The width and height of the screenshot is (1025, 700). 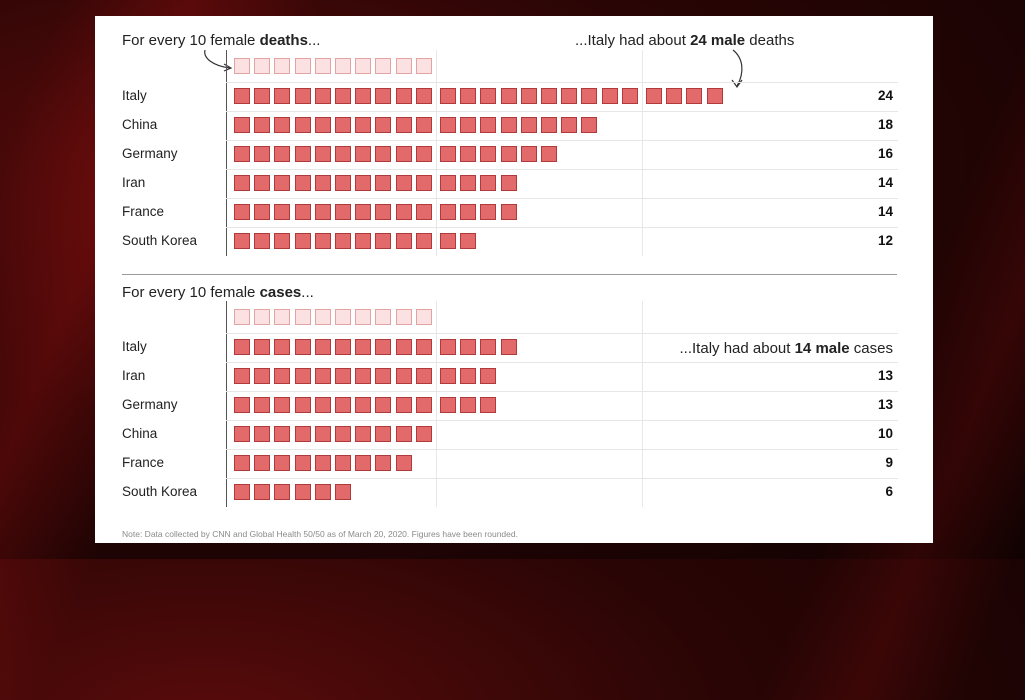 What do you see at coordinates (226, 153) in the screenshot?
I see `axis-line` at bounding box center [226, 153].